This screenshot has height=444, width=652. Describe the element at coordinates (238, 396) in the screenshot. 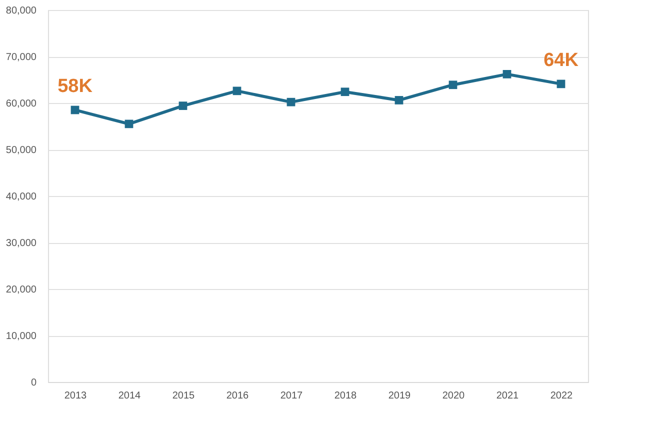

I see `x-tick-label: 2016` at that location.